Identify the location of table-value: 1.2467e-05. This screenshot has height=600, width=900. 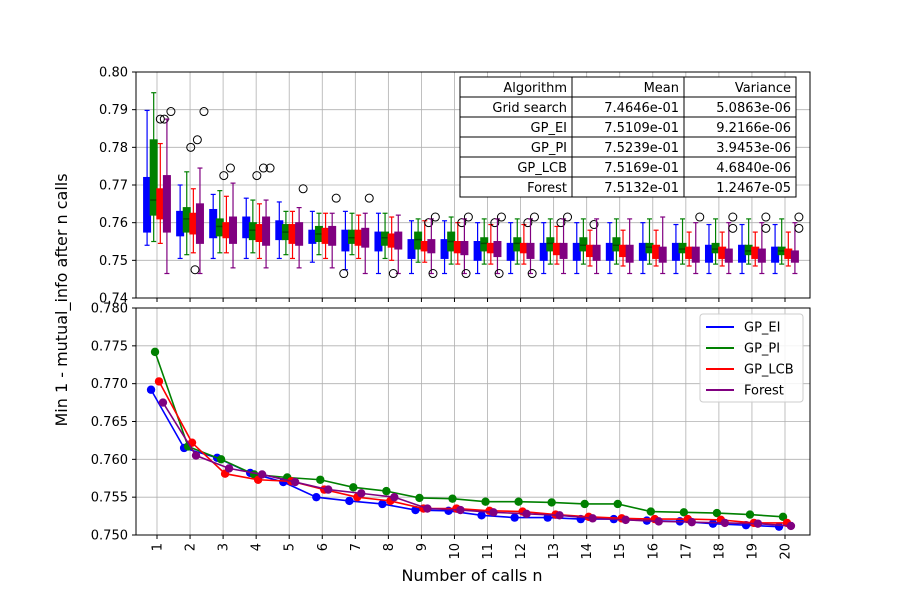
(753, 188).